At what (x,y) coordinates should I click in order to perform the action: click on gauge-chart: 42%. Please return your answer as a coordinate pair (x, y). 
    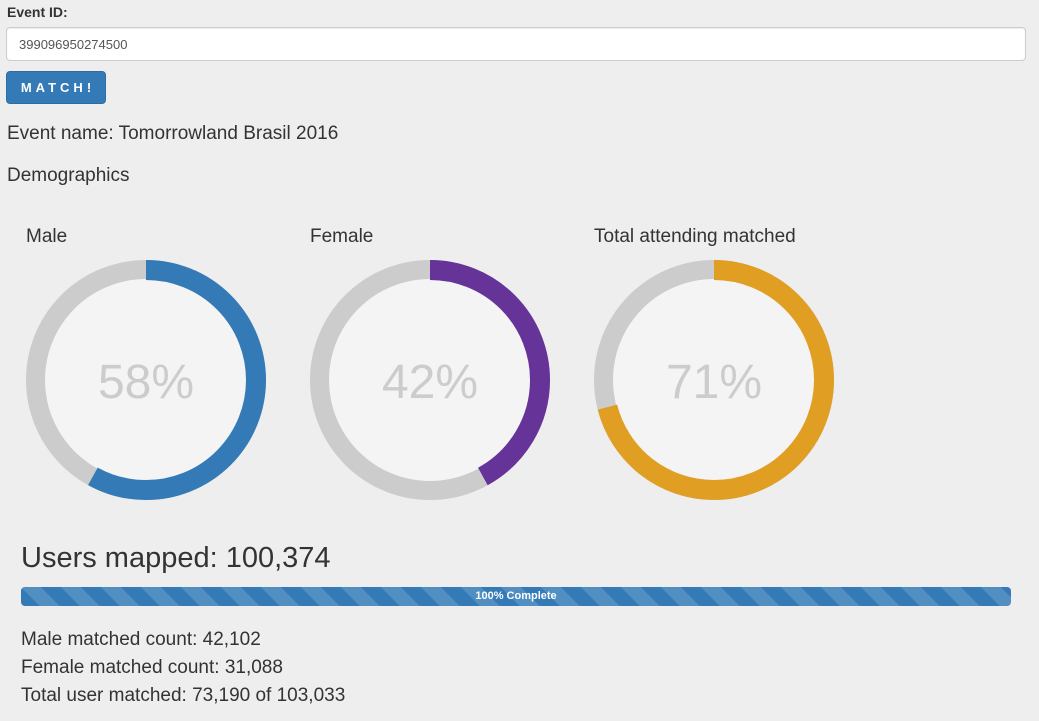
    Looking at the image, I should click on (430, 380).